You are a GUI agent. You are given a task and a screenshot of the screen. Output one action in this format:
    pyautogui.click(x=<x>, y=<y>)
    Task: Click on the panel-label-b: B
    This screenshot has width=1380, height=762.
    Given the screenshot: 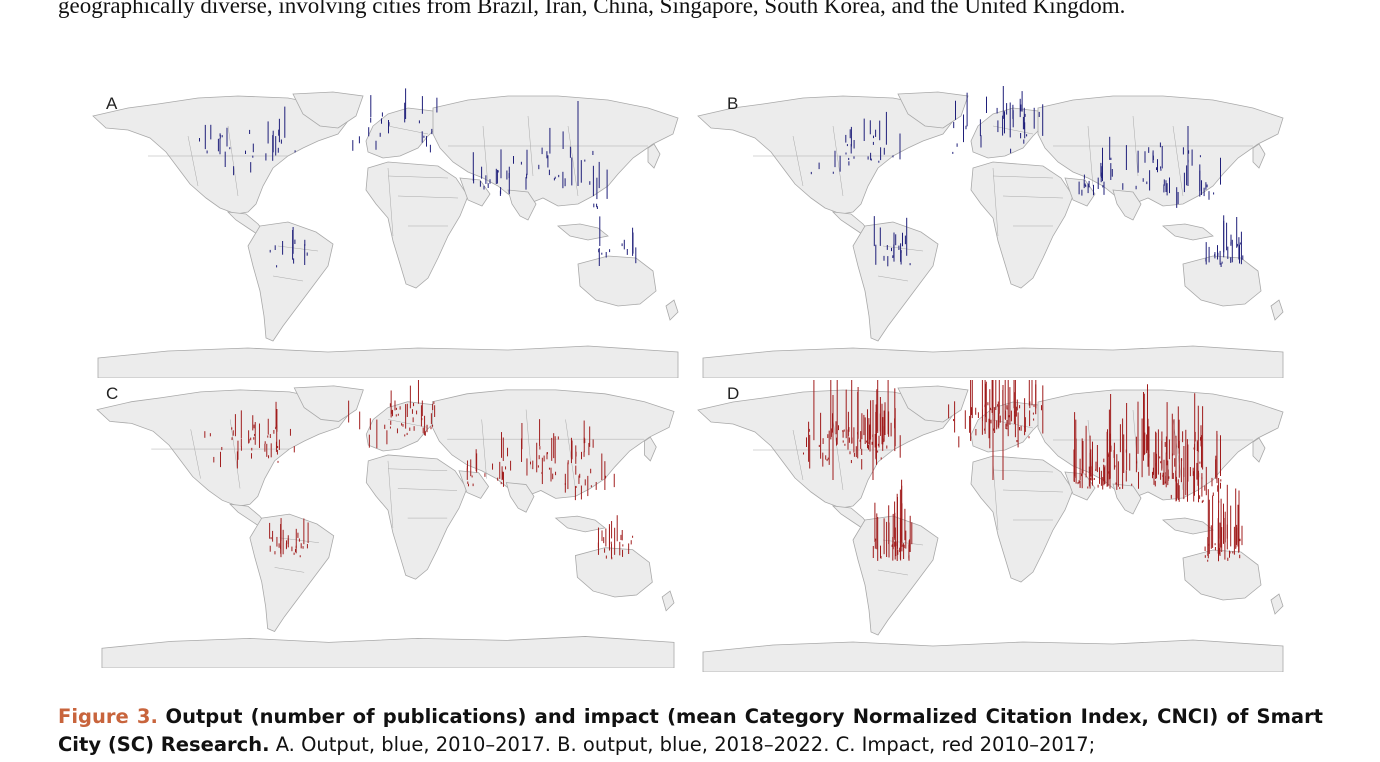 What is the action you would take?
    pyautogui.click(x=733, y=103)
    